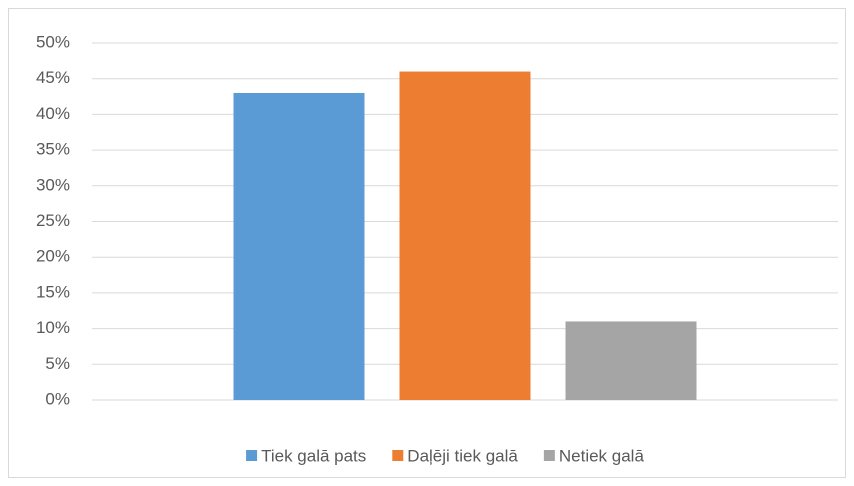 Image resolution: width=854 pixels, height=486 pixels. What do you see at coordinates (53, 184) in the screenshot?
I see `y-tick-label: 30%` at bounding box center [53, 184].